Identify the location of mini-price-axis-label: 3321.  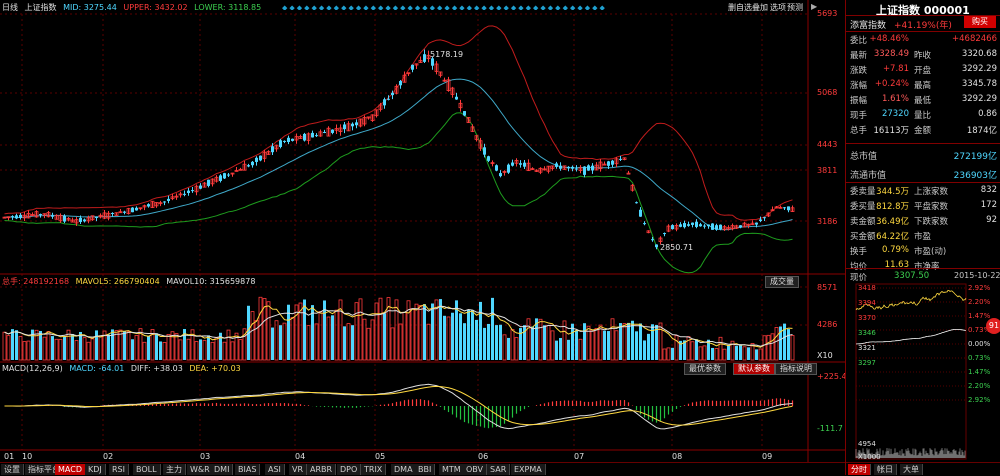
(867, 348).